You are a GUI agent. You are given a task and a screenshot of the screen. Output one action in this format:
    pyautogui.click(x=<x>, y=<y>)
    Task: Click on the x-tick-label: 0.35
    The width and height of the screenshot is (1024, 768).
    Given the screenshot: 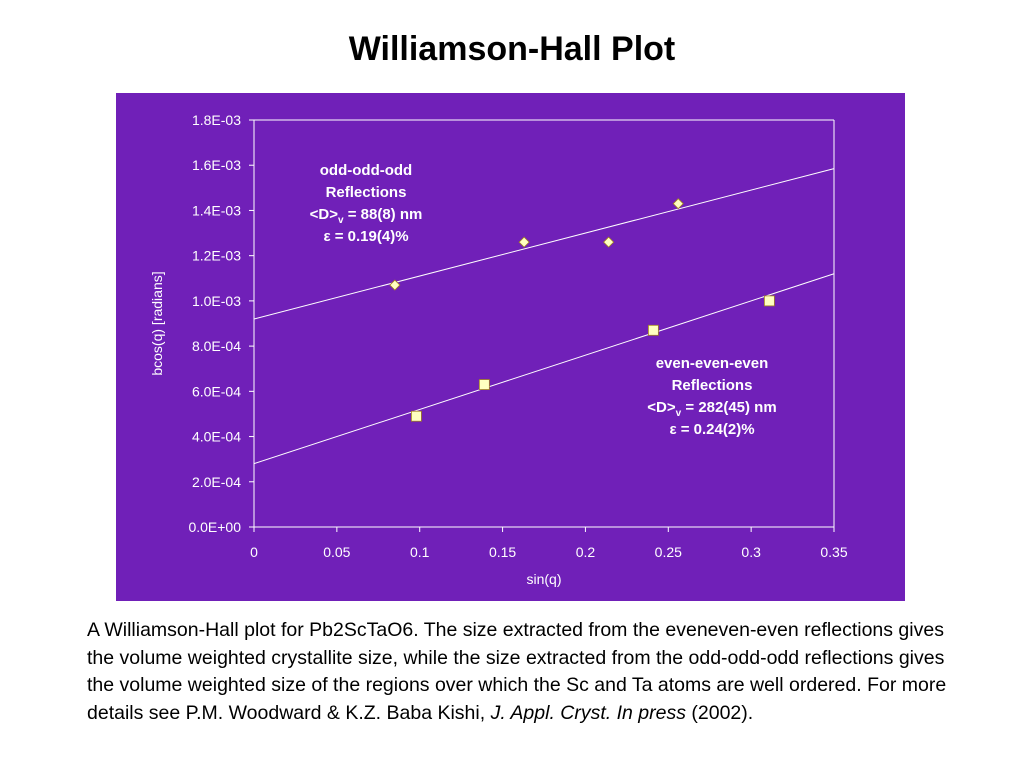 What is the action you would take?
    pyautogui.click(x=833, y=552)
    